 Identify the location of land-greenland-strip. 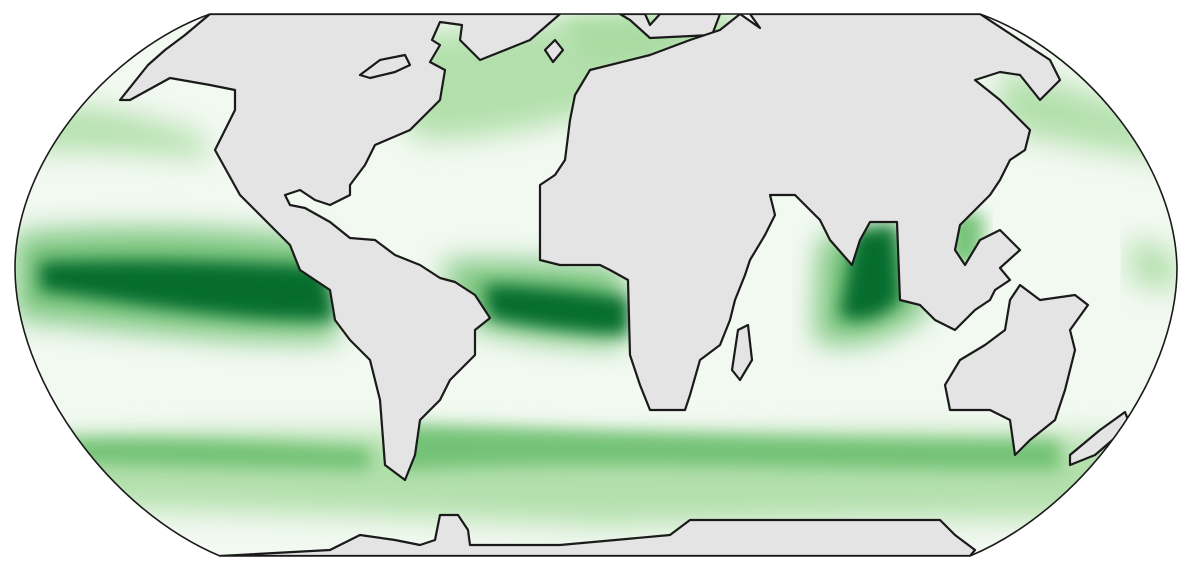
(670, 27).